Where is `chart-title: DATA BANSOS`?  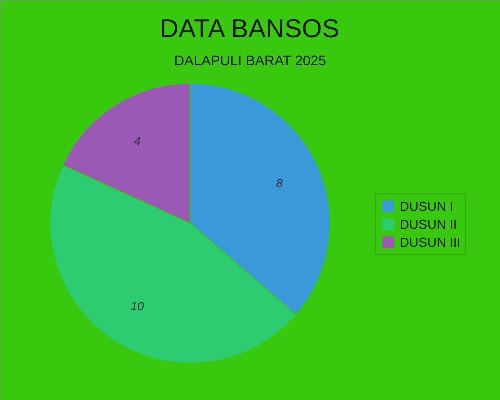 chart-title: DATA BANSOS is located at coordinates (250, 29).